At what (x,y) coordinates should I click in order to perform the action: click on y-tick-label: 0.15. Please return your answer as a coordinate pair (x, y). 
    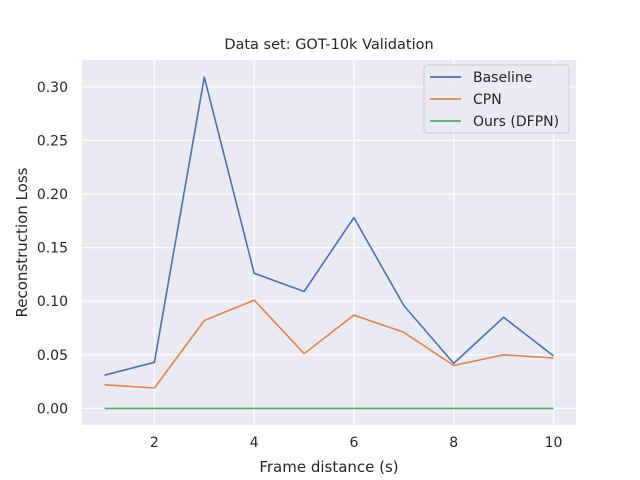
    Looking at the image, I should click on (52, 249).